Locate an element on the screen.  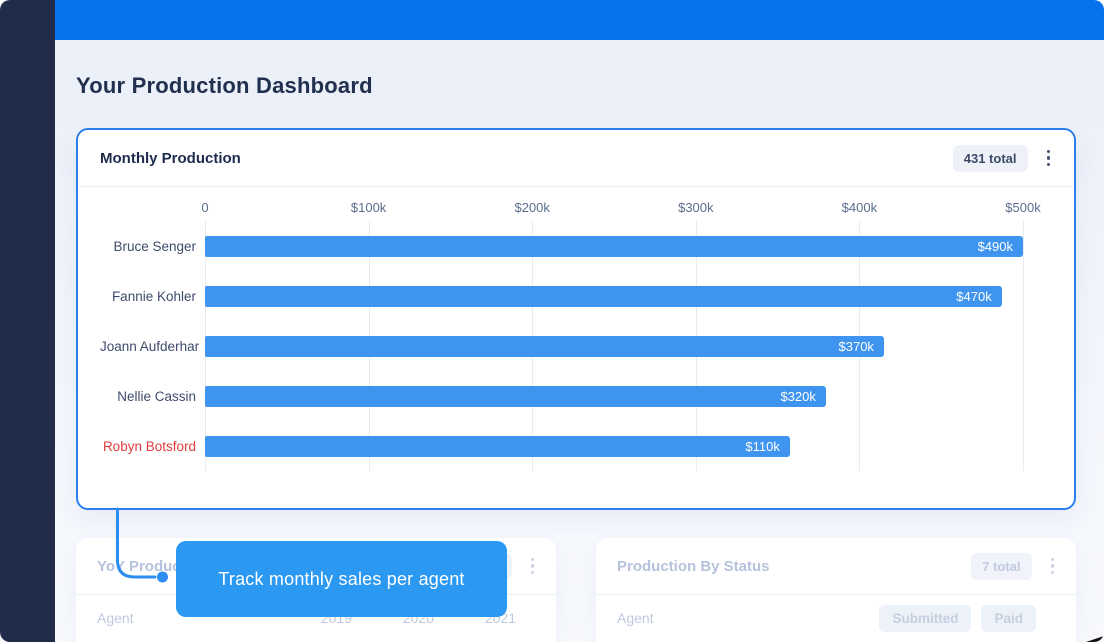
card-header: Monthly Production 431 total is located at coordinates (576, 158).